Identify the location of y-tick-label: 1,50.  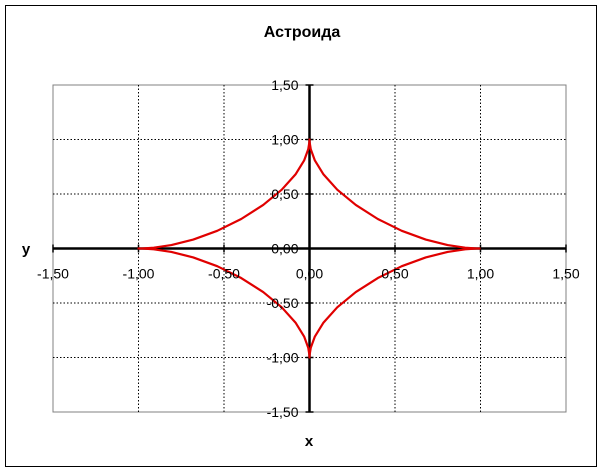
(284, 85).